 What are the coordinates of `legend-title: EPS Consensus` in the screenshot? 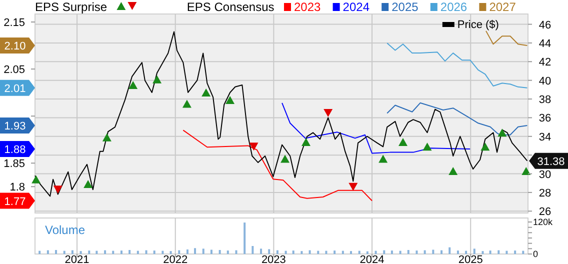 It's located at (230, 7).